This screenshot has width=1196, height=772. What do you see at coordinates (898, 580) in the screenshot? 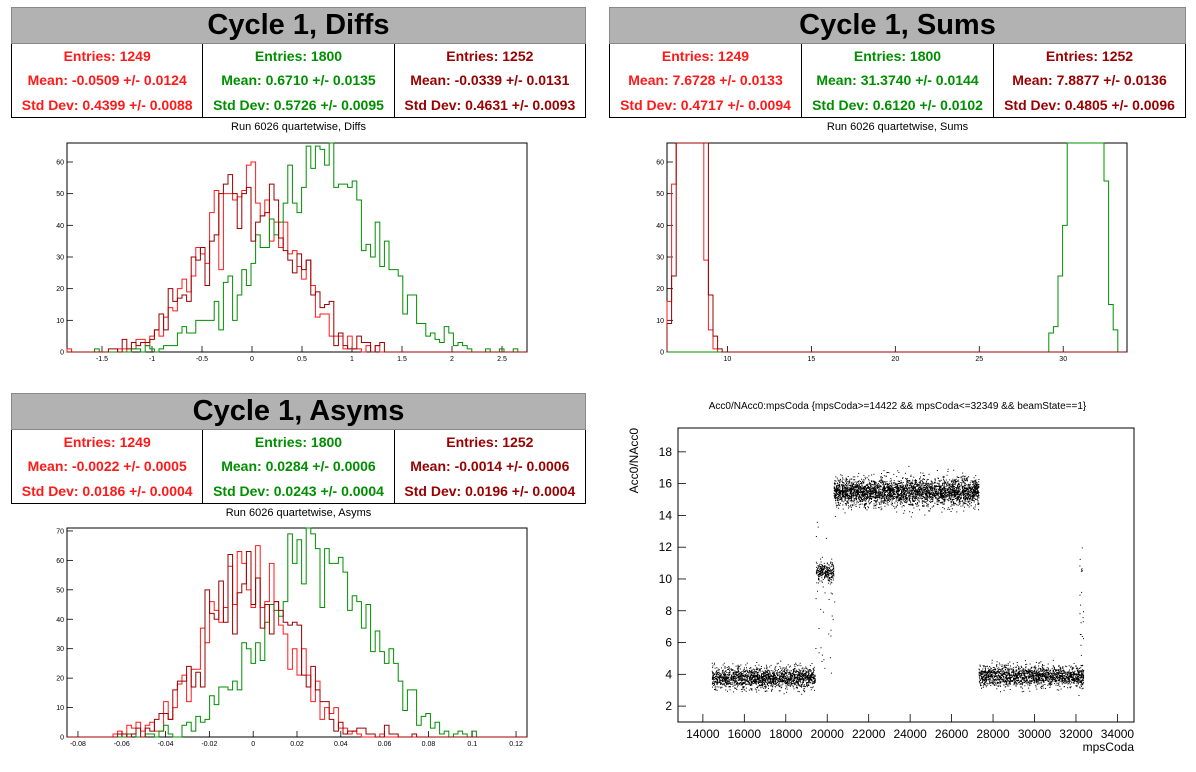
I see `scatter-points` at bounding box center [898, 580].